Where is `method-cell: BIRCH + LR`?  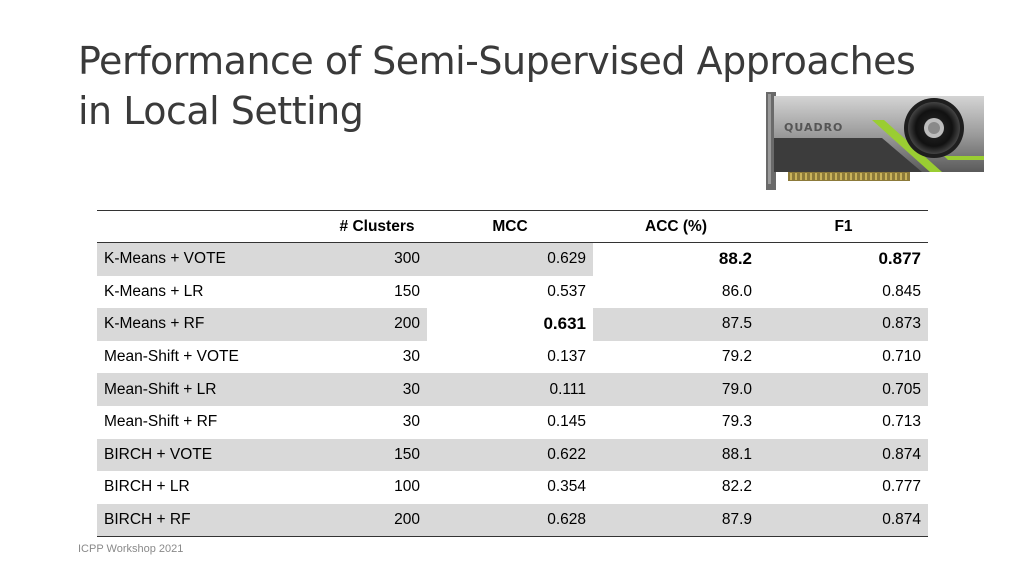 method-cell: BIRCH + LR is located at coordinates (147, 487).